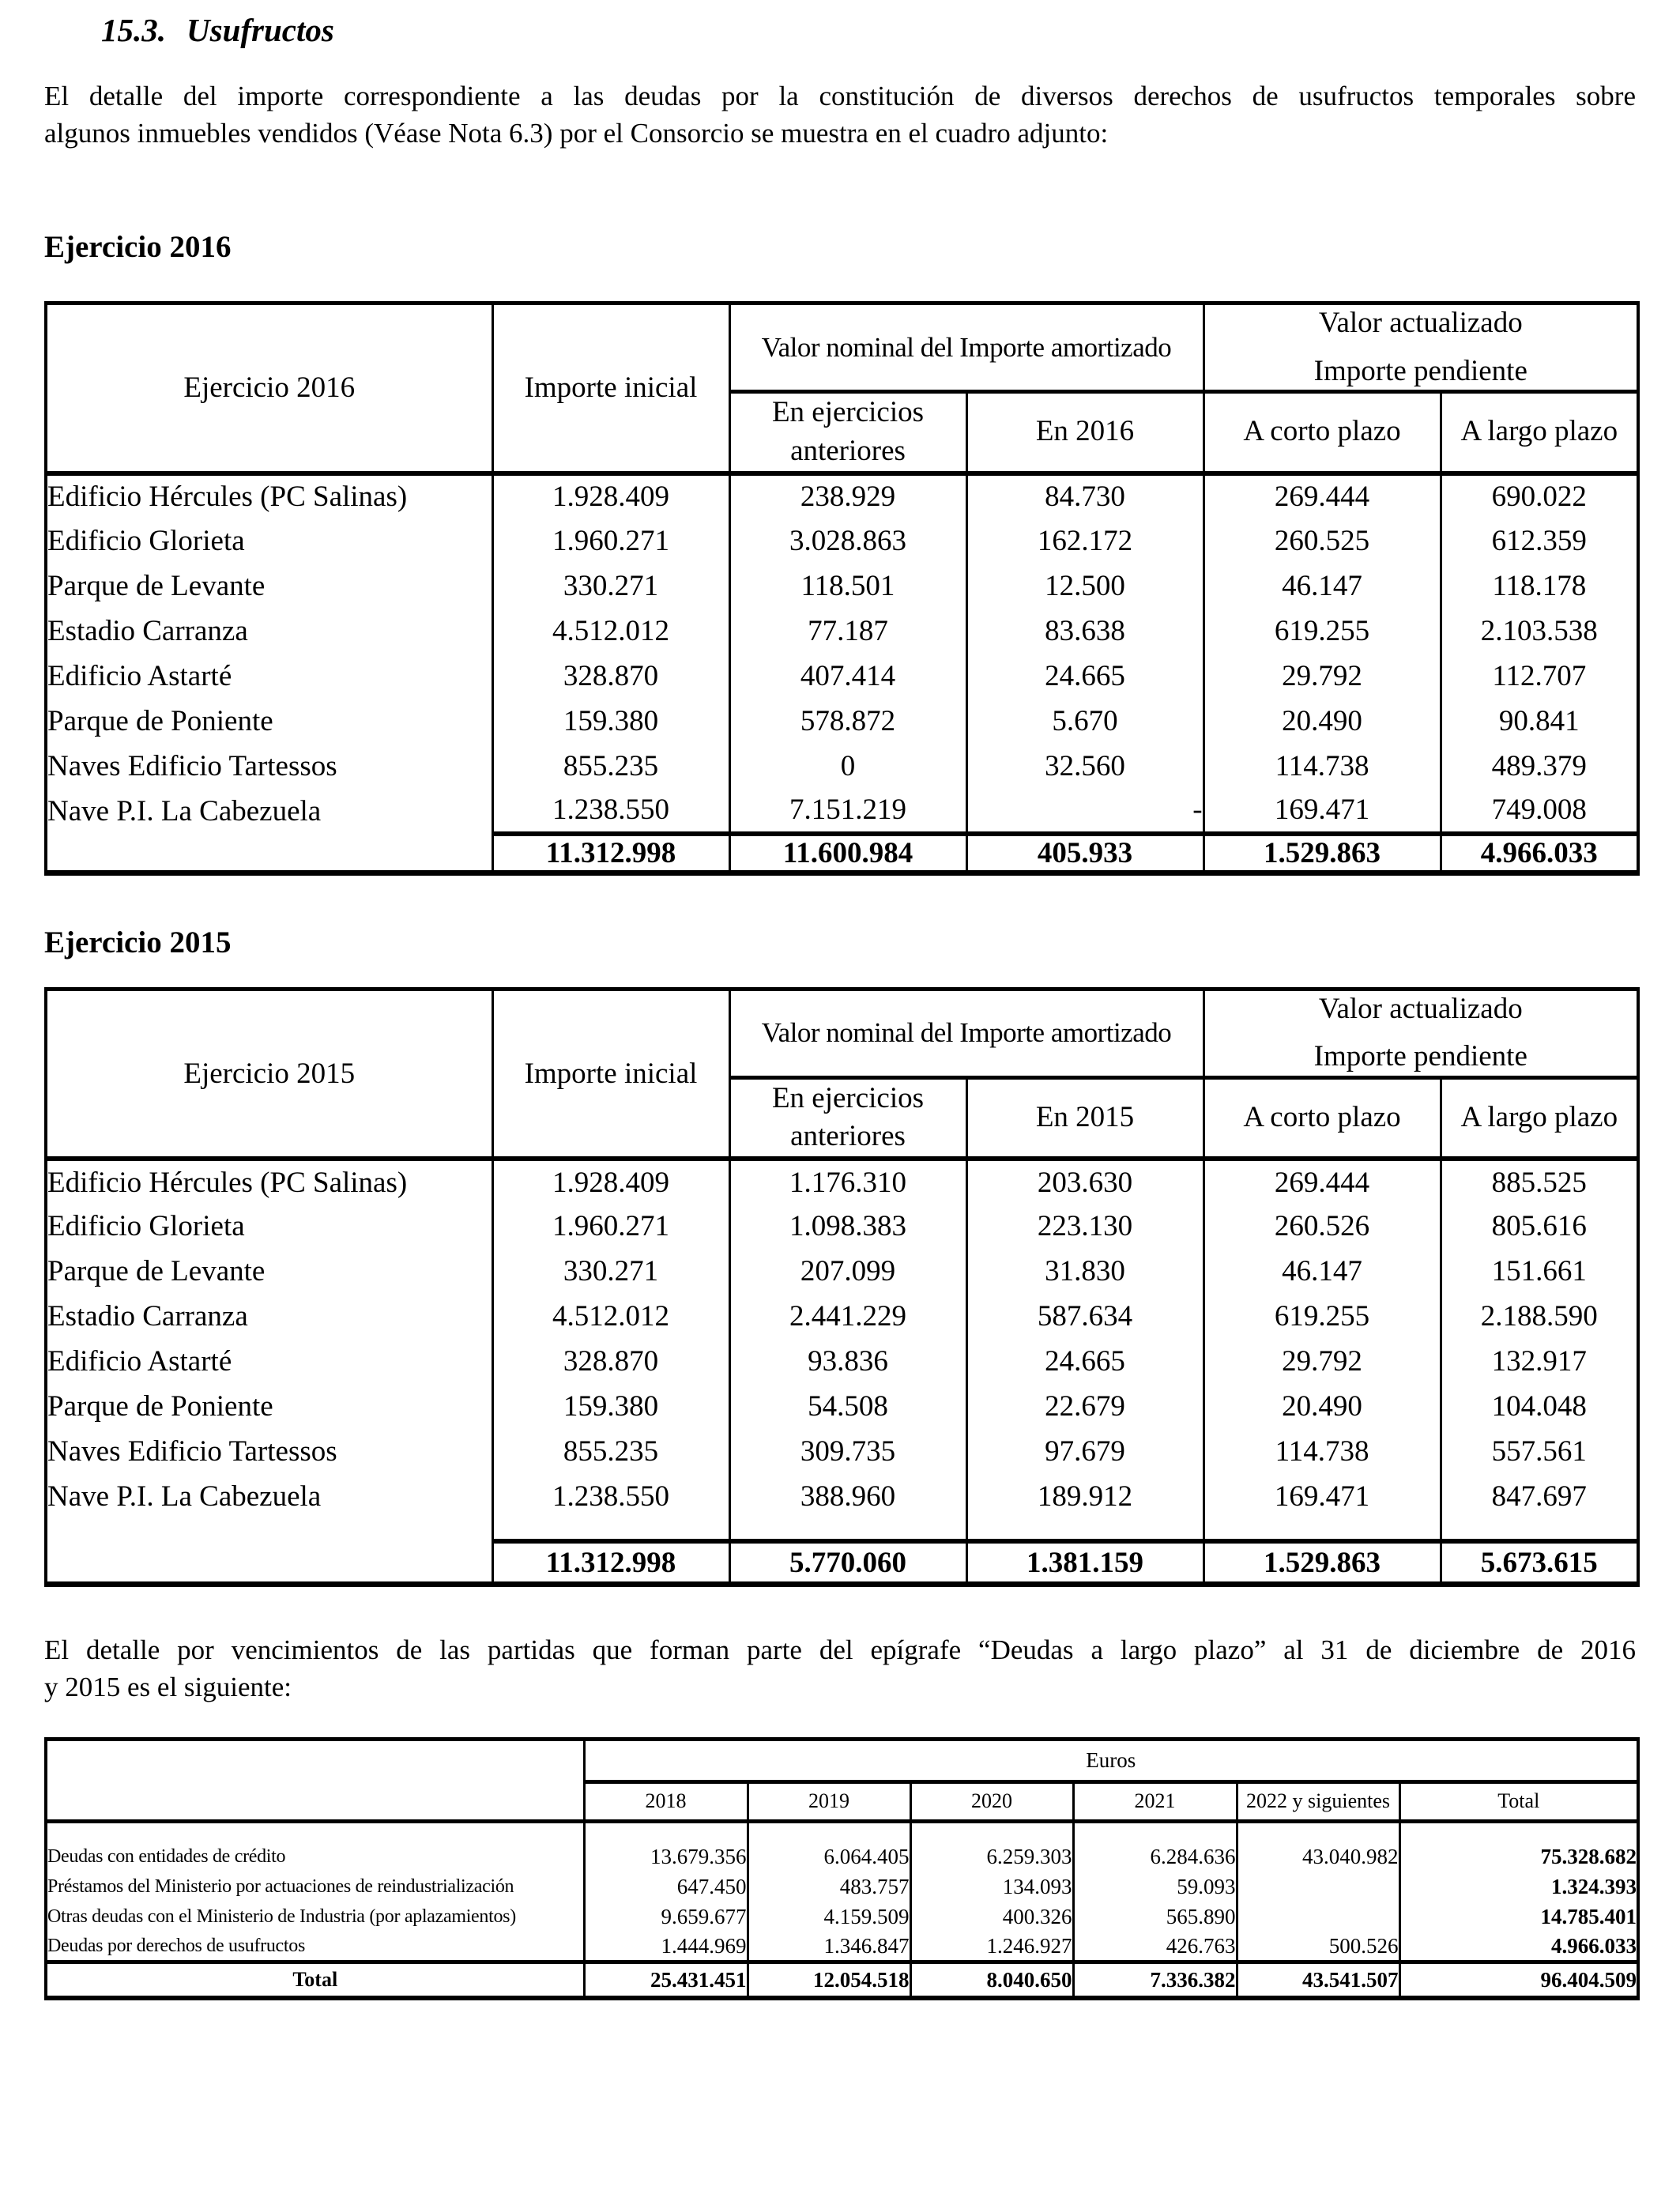 This screenshot has width=1680, height=2194. What do you see at coordinates (1084, 1119) in the screenshot?
I see `subheader-en-2015: En 2015` at bounding box center [1084, 1119].